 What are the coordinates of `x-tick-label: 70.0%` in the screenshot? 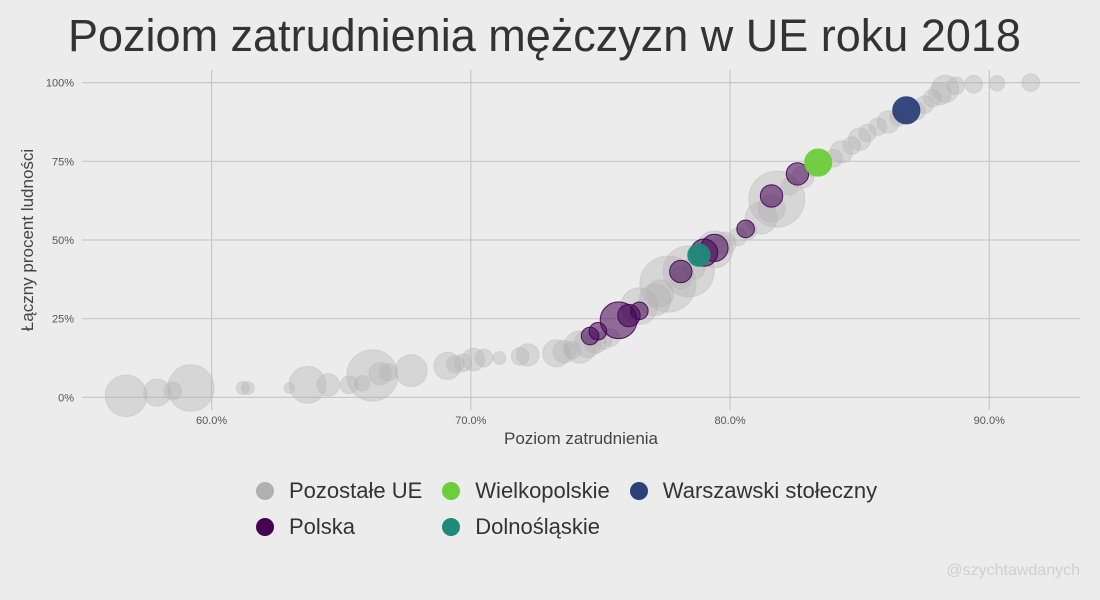 It's located at (470, 421).